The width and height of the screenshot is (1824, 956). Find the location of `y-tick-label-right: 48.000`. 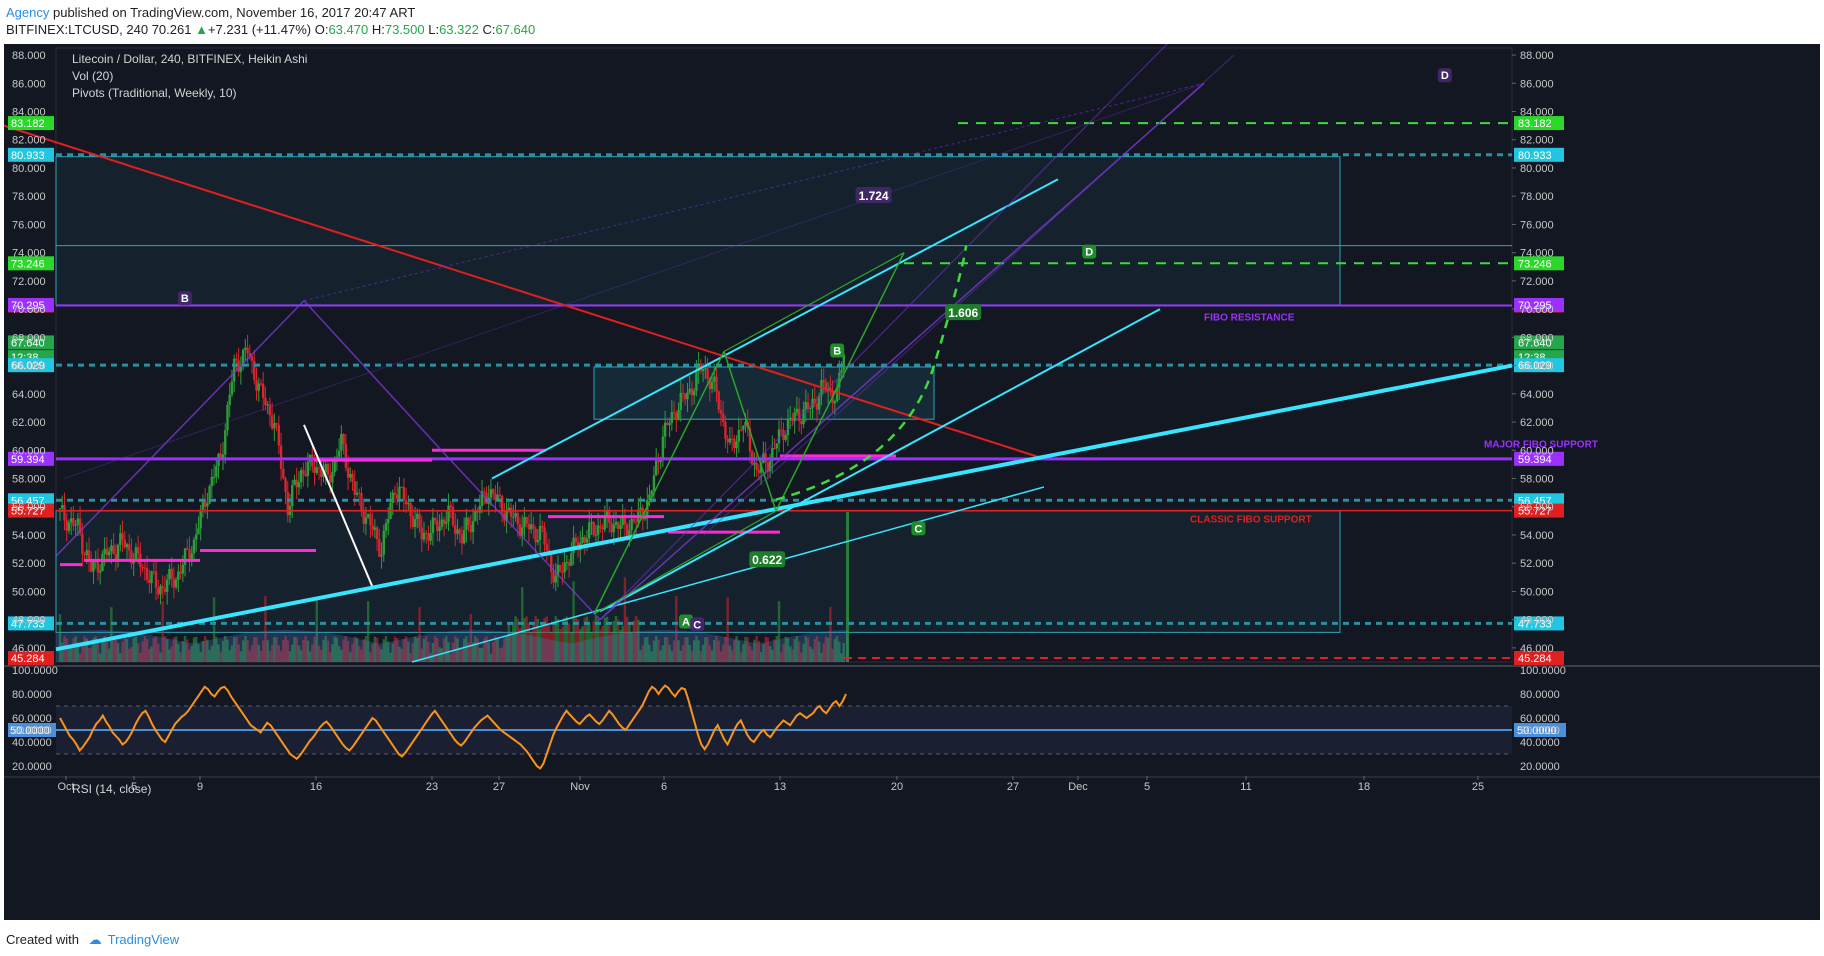

y-tick-label-right: 48.000 is located at coordinates (1537, 621).